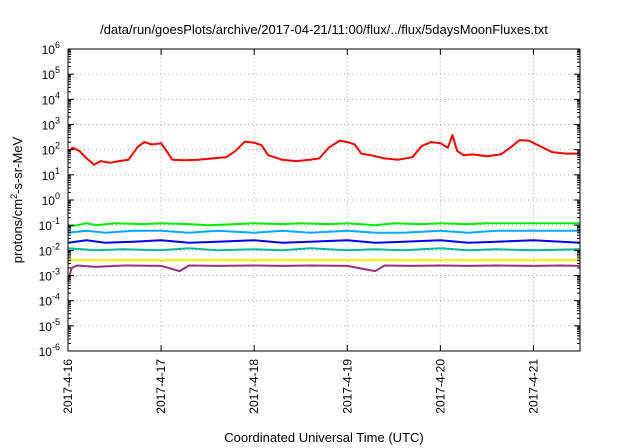 The height and width of the screenshot is (448, 640). What do you see at coordinates (68, 386) in the screenshot?
I see `x-tick-label: 2017-4-16` at bounding box center [68, 386].